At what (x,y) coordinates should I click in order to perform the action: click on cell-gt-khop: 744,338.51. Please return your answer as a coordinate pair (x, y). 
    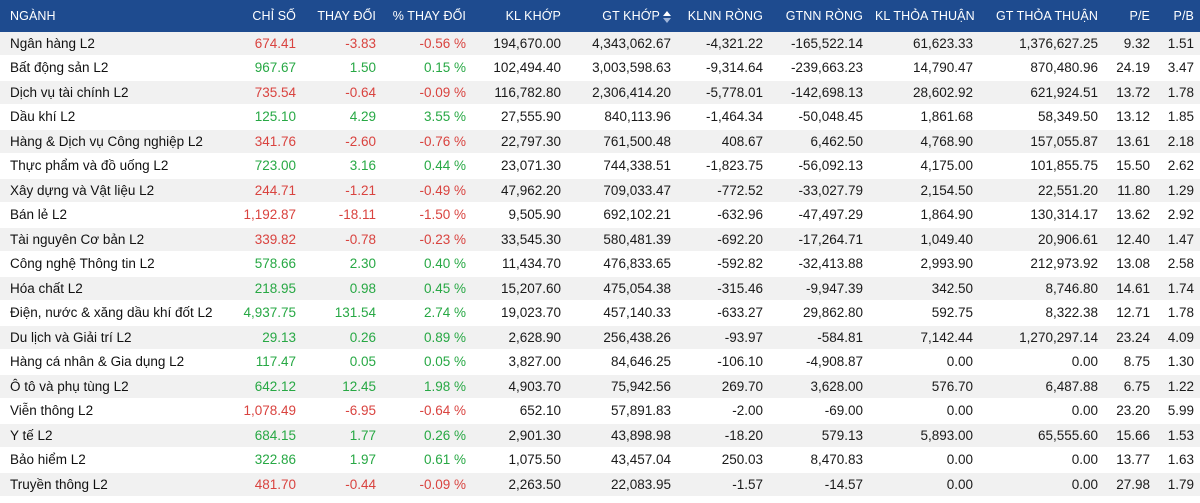
    Looking at the image, I should click on (622, 167).